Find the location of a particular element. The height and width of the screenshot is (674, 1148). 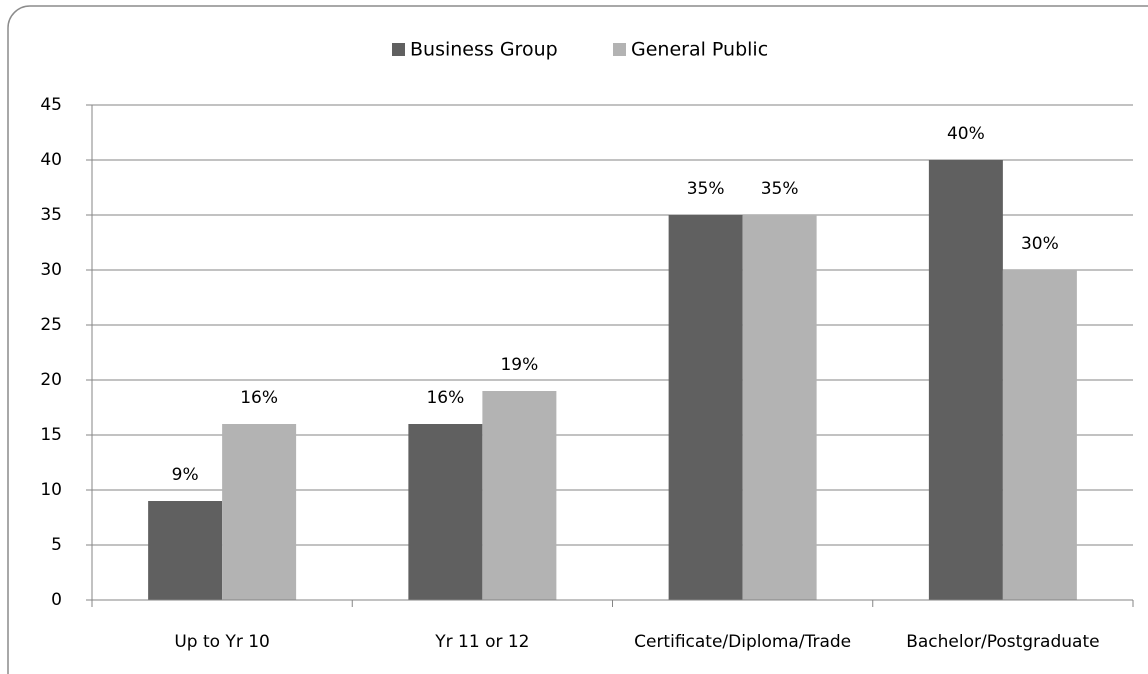

y-tick-label: 45 is located at coordinates (51, 105).